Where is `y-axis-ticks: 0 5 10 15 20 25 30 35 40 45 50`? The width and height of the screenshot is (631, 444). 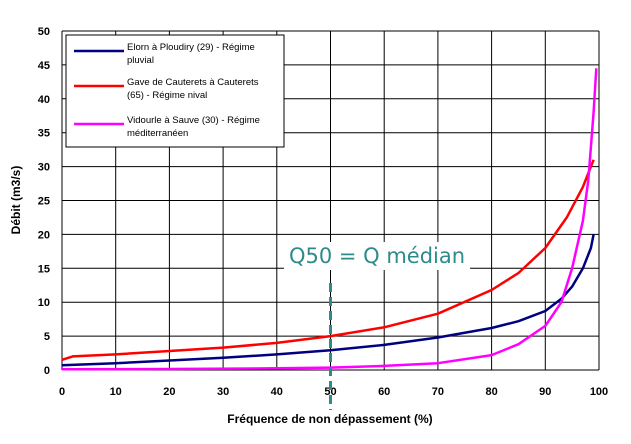 y-axis-ticks: 0 5 10 15 20 25 30 35 40 45 50 is located at coordinates (44, 201).